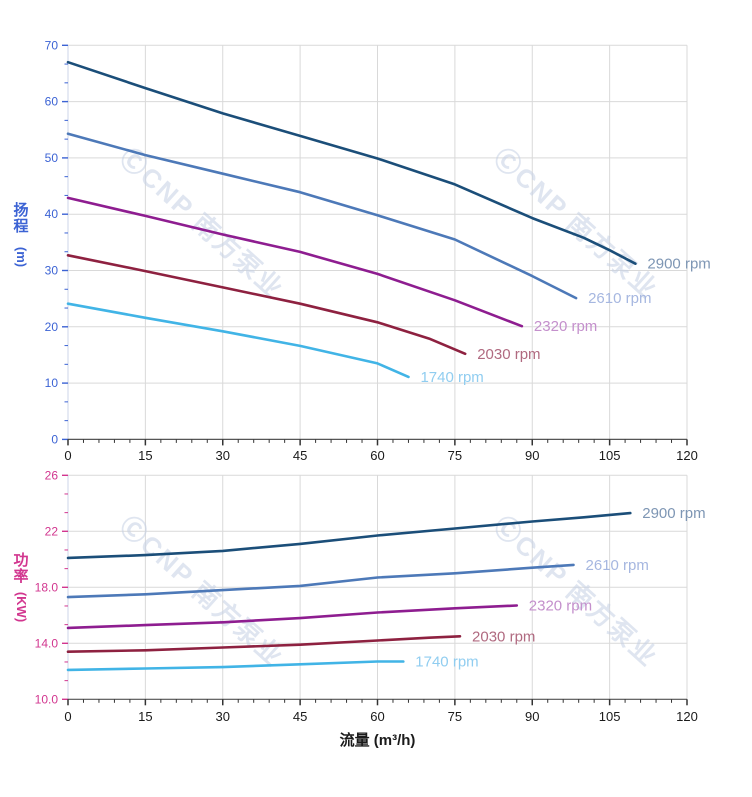  Describe the element at coordinates (52, 158) in the screenshot. I see `y-axis-tick-label: 50` at that location.